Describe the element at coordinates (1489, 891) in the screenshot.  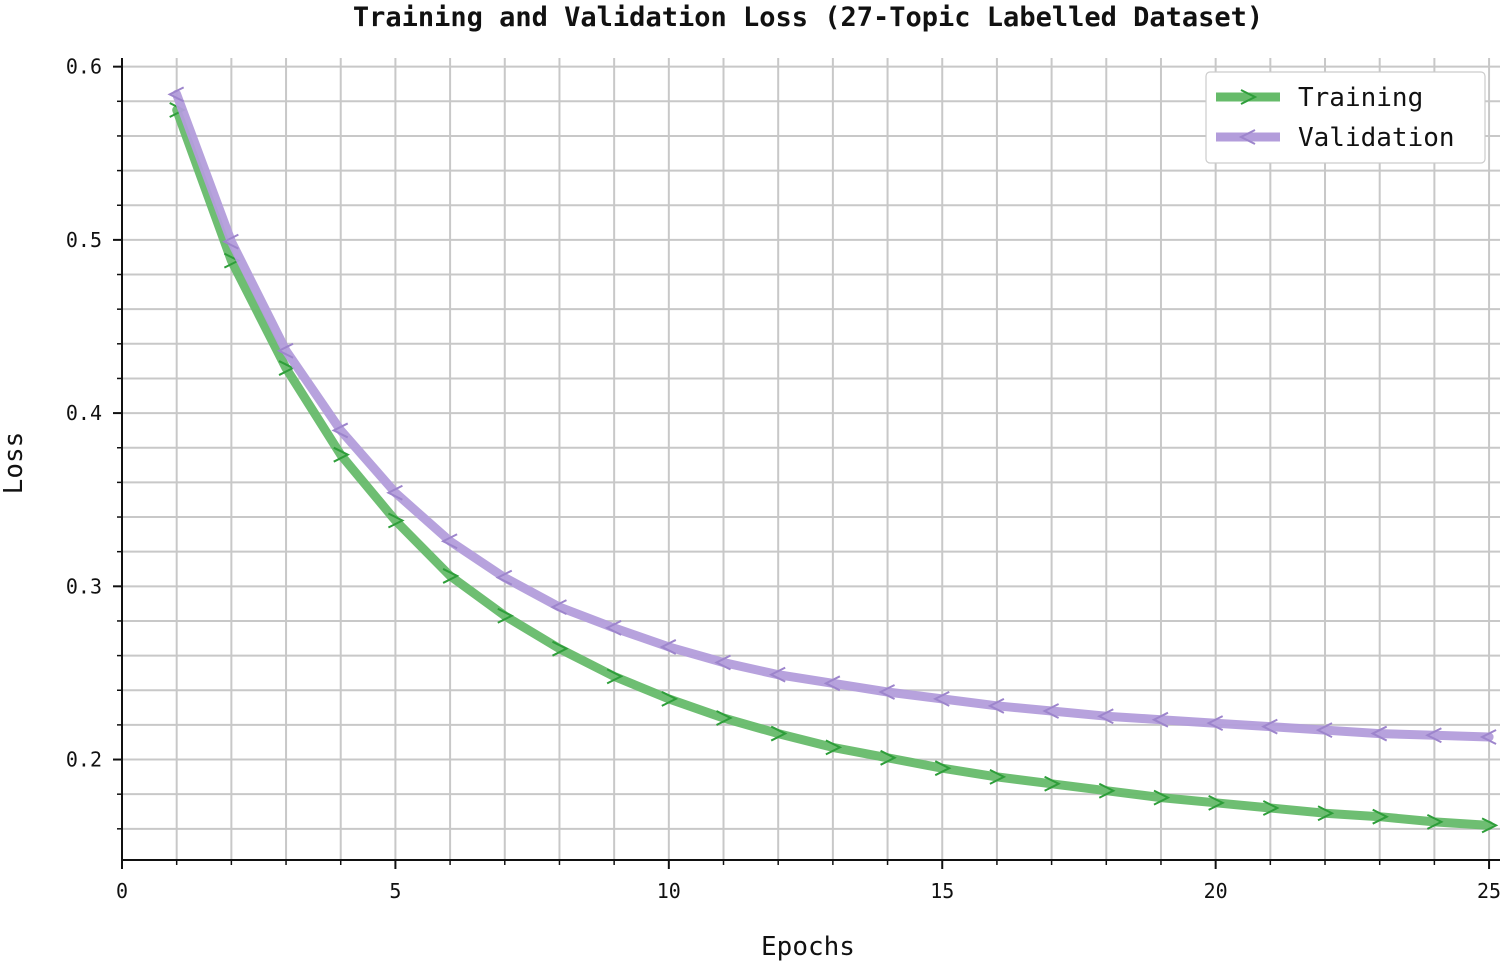
I see `x-tick-label: 25` at that location.